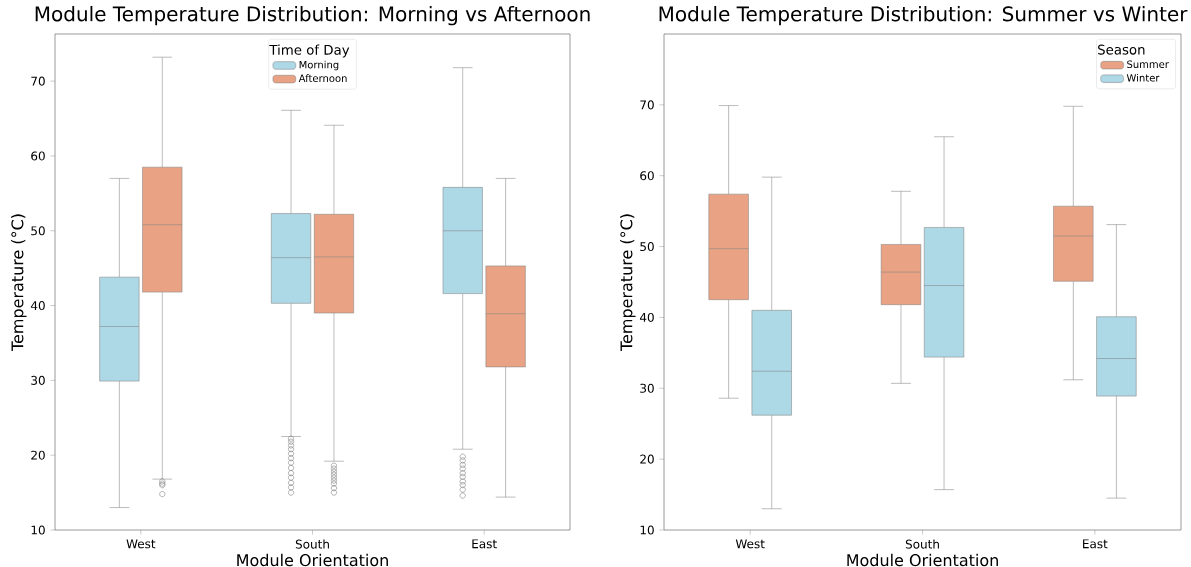 Image resolution: width=1191 pixels, height=567 pixels. Describe the element at coordinates (1148, 64) in the screenshot. I see `legend-label: Summer` at that location.